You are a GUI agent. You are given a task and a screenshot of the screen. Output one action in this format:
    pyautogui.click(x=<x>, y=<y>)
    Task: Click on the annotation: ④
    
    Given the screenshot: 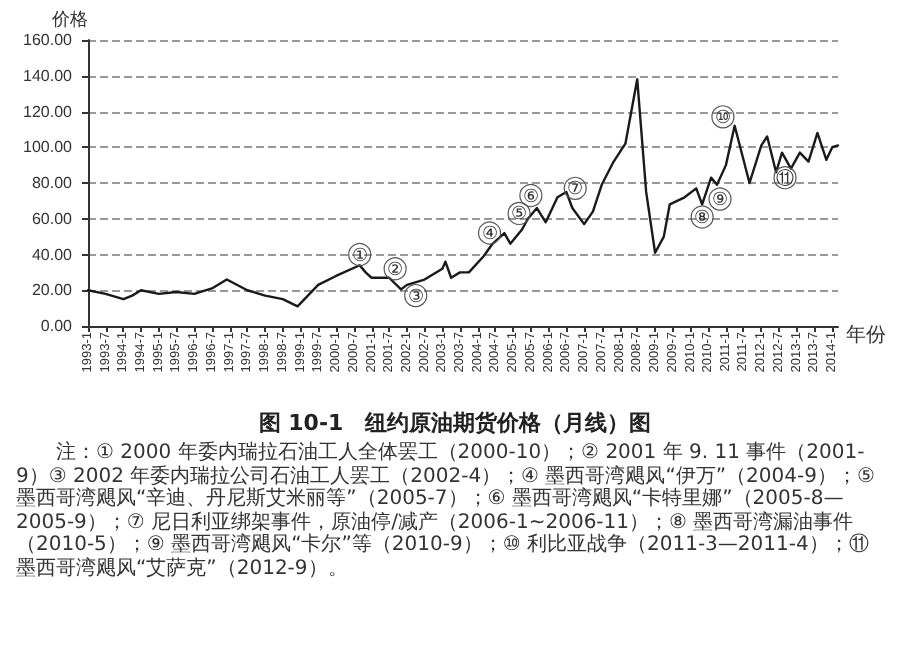 What is the action you would take?
    pyautogui.click(x=489, y=233)
    